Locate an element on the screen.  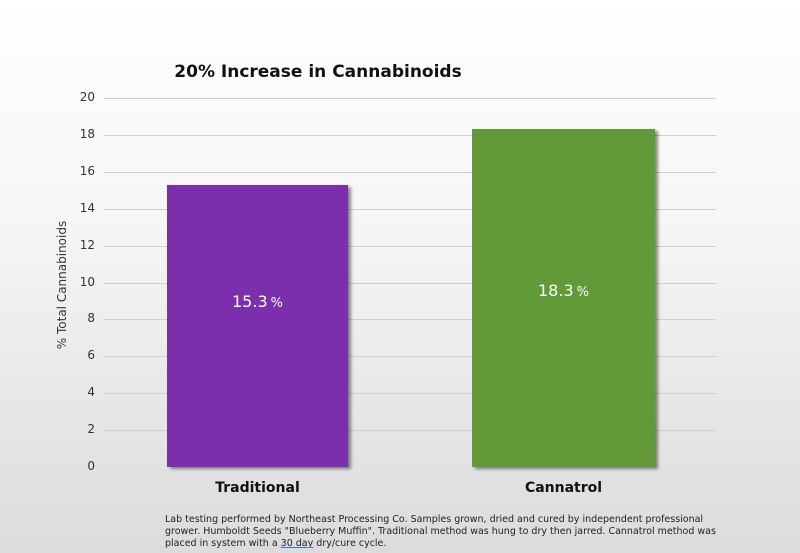
y-axis-label: % Total Cannabinoids is located at coordinates (62, 285).